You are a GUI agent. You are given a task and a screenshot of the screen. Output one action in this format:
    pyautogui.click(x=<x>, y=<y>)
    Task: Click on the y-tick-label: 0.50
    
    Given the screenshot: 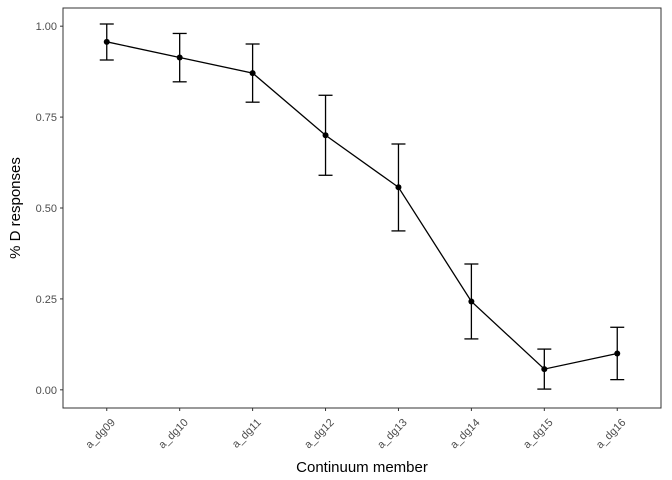 What is the action you would take?
    pyautogui.click(x=46, y=209)
    